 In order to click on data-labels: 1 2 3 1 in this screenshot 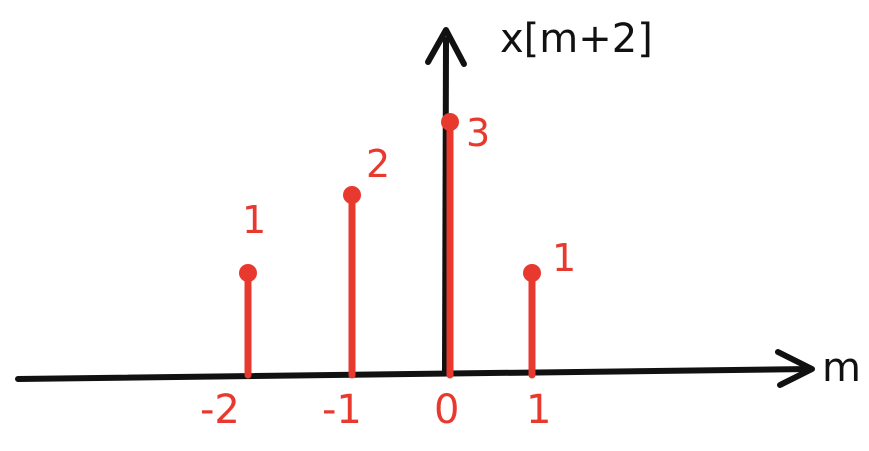, I will do `click(409, 195)`.